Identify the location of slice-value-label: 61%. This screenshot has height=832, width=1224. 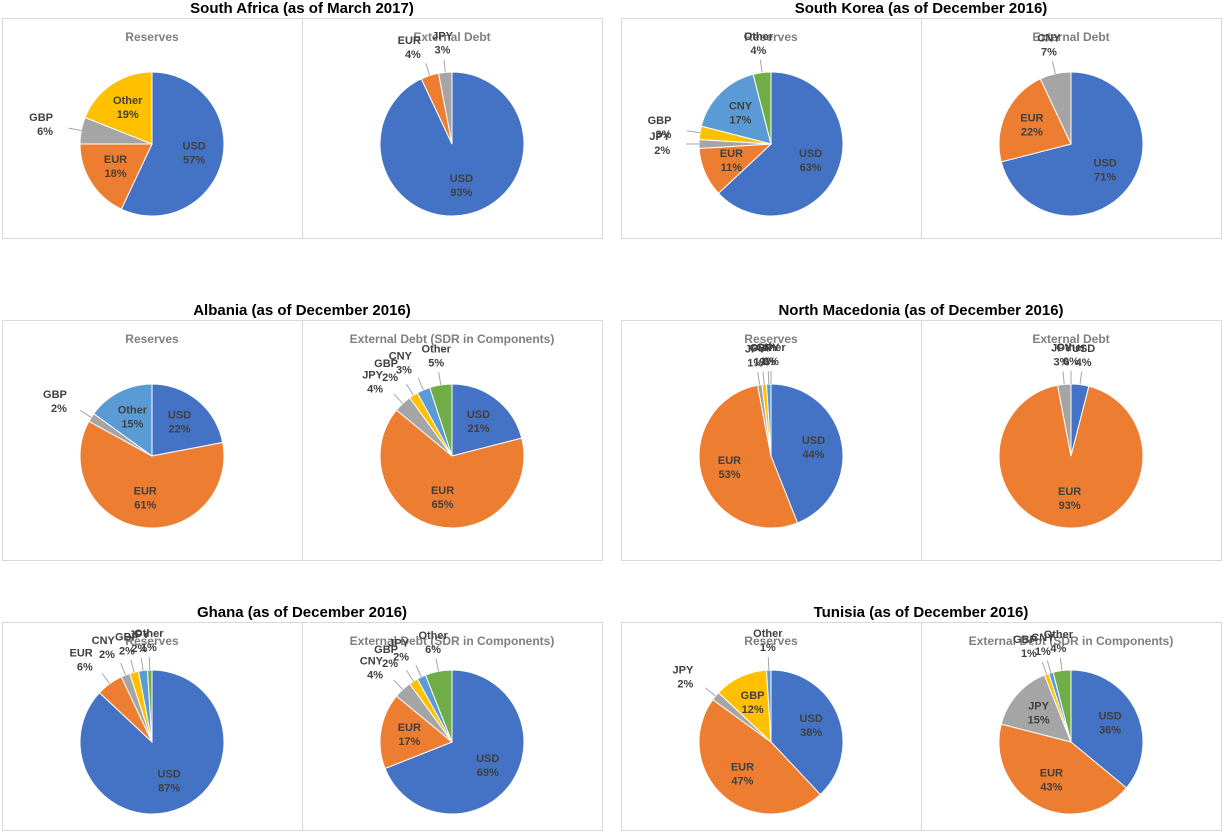
(145, 506).